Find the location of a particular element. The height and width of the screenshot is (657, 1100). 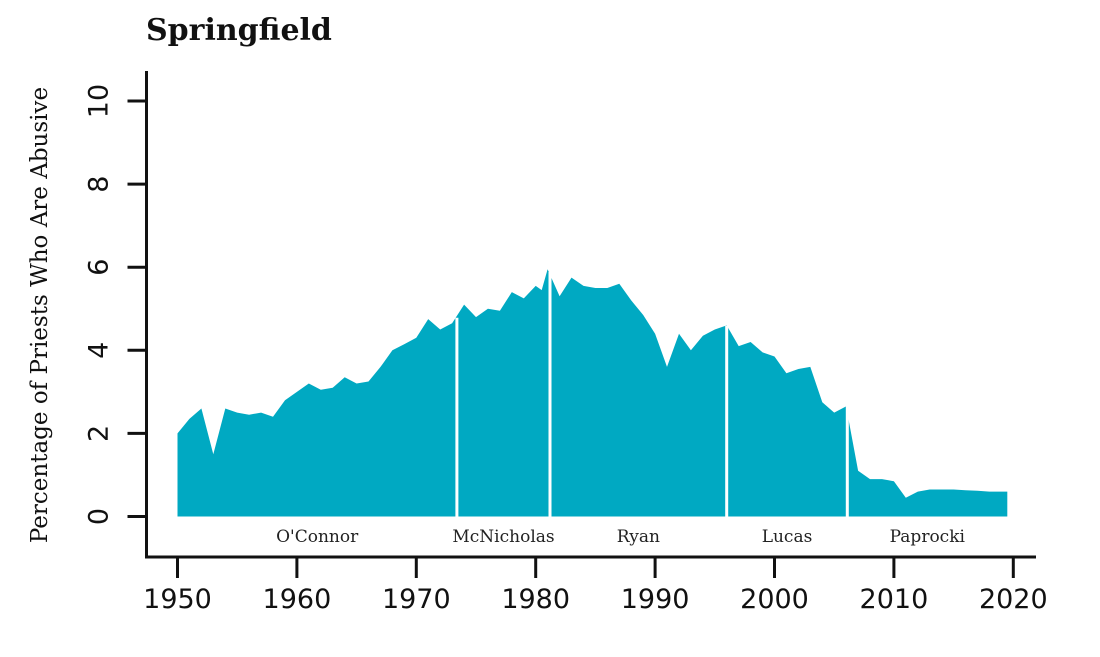

tenure-label: Paprocki is located at coordinates (928, 537).